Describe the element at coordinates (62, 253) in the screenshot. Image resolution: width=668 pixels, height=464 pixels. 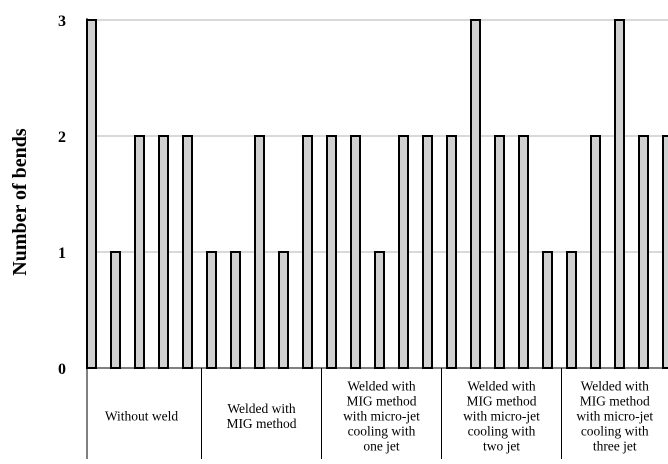
I see `y-tick-label: 1` at that location.